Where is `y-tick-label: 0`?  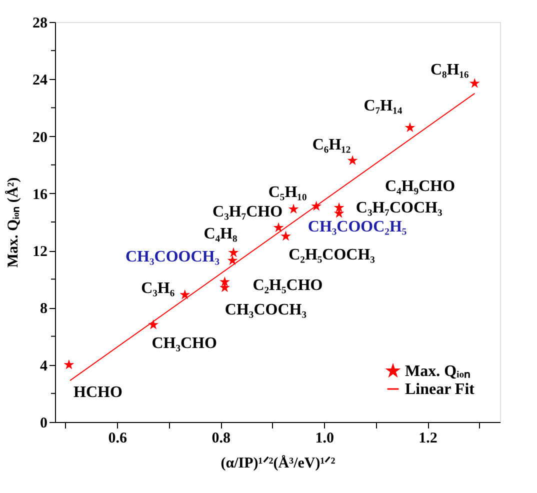
y-tick-label: 0 is located at coordinates (44, 424).